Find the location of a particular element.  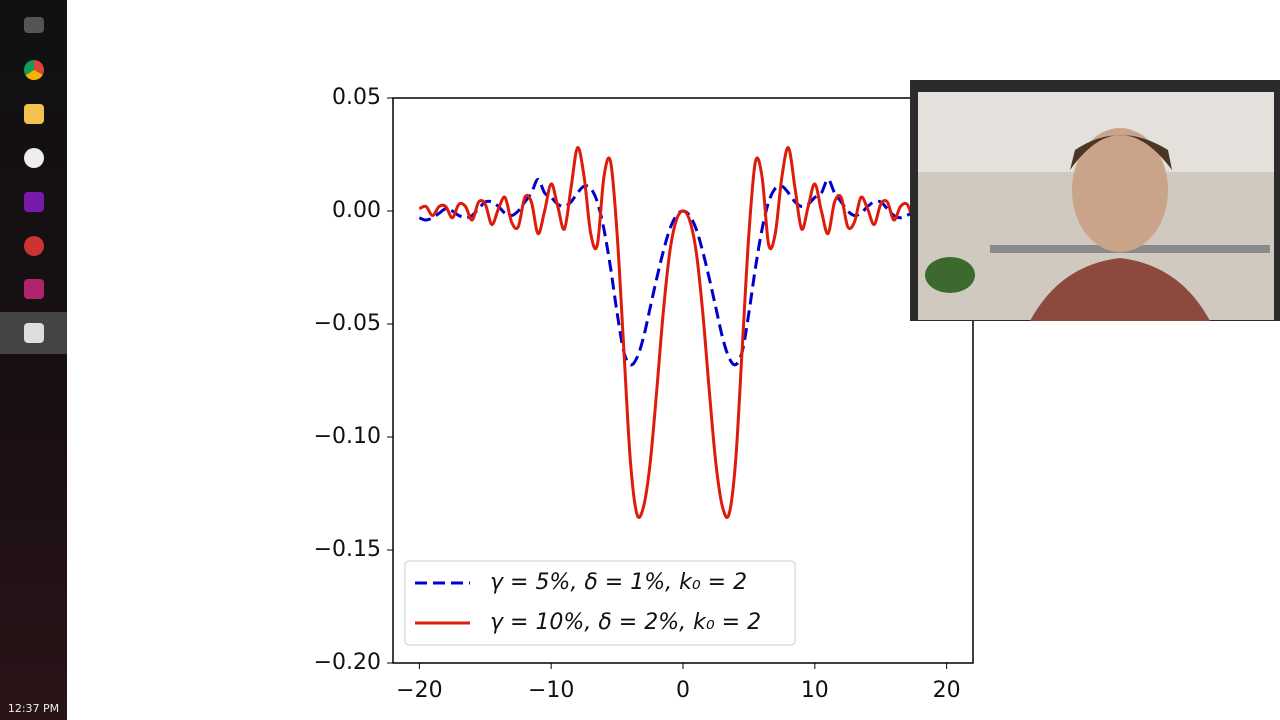

x-tick-label: 20 is located at coordinates (947, 690).